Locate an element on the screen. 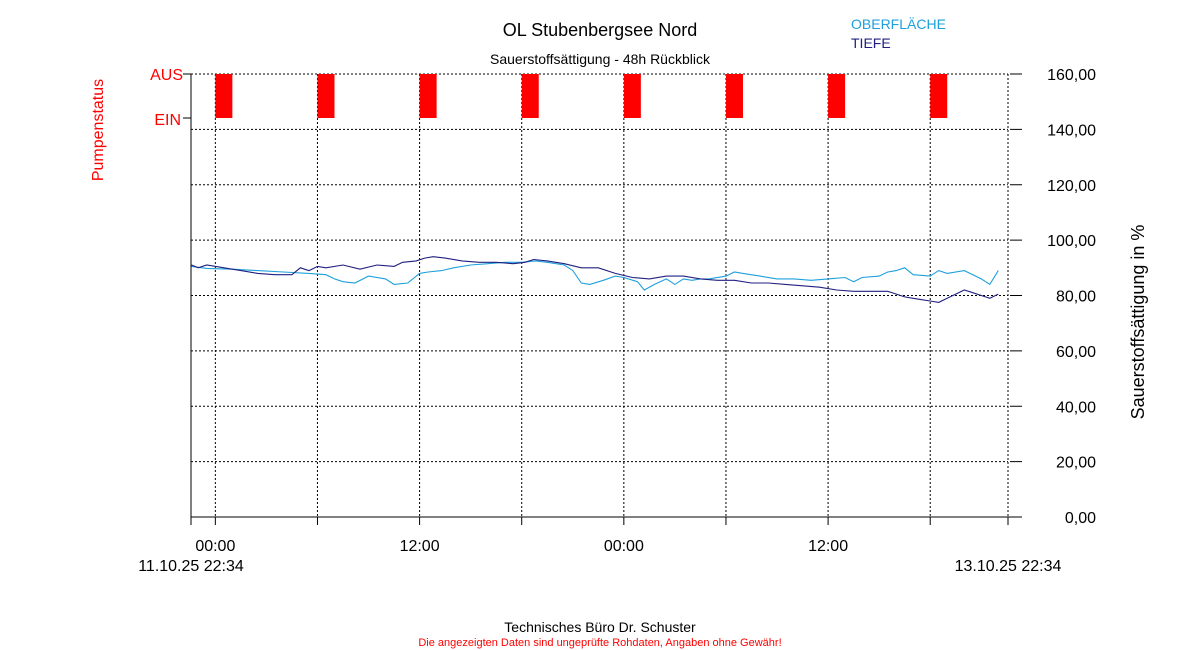 This screenshot has height=650, width=1200. pump-axis-label: Pumpenstatus is located at coordinates (98, 130).